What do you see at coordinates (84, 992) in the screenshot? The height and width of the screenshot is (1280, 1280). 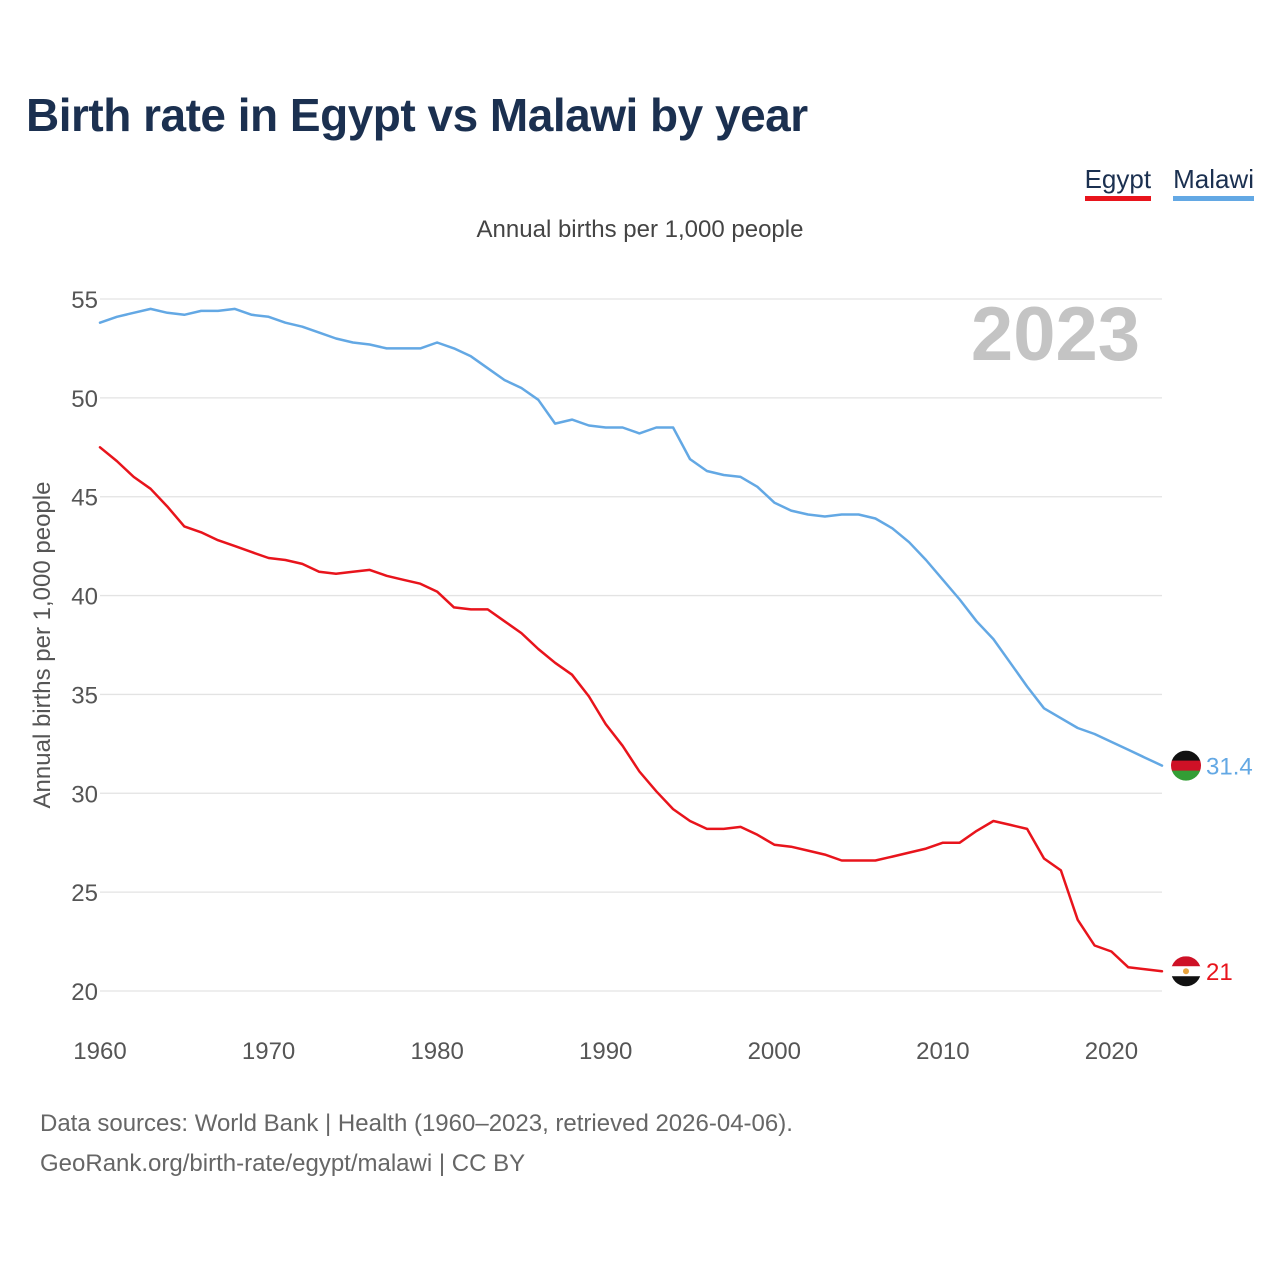 I see `y-tick-label-20: 20` at bounding box center [84, 992].